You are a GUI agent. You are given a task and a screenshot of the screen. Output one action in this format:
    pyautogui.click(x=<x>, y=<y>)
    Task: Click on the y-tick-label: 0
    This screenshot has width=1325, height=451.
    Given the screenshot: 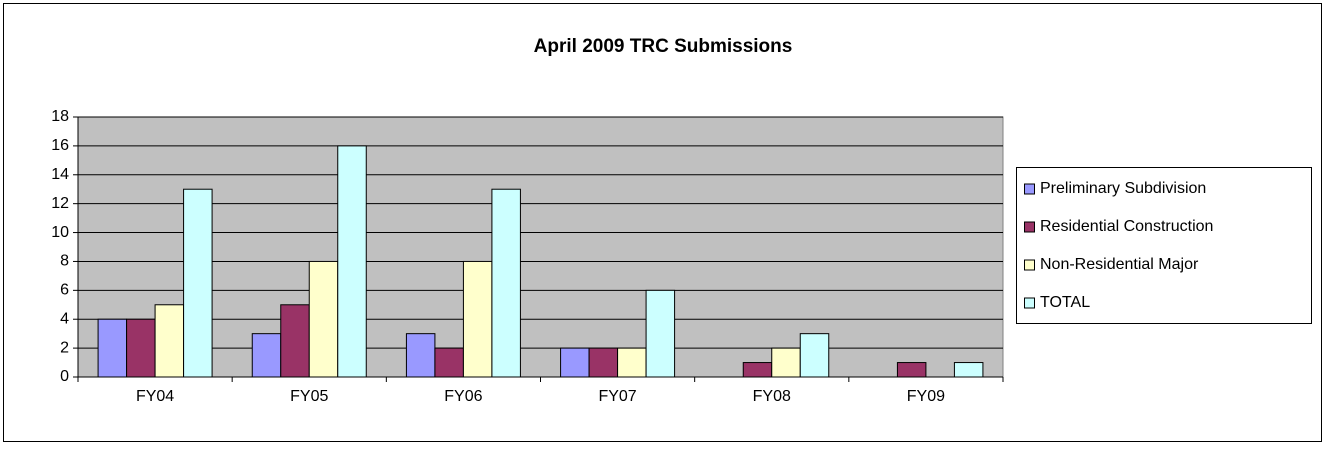 What is the action you would take?
    pyautogui.click(x=64, y=376)
    